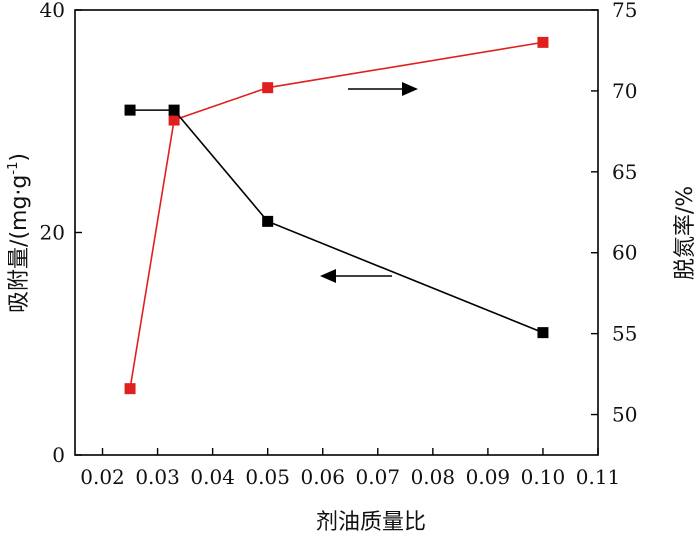 The width and height of the screenshot is (700, 541). Describe the element at coordinates (102, 477) in the screenshot. I see `x-tick-label: 0.02` at that location.